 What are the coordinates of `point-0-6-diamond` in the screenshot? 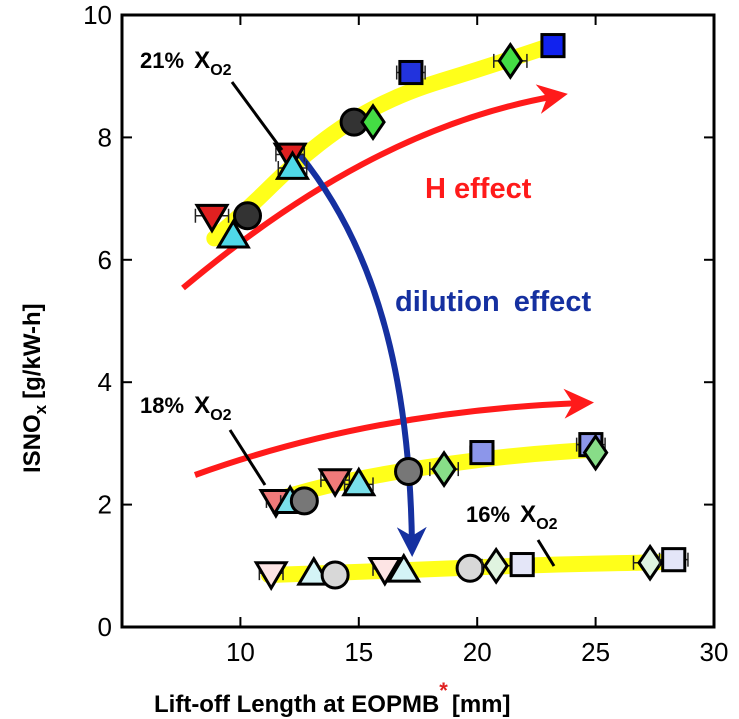 It's located at (373, 122).